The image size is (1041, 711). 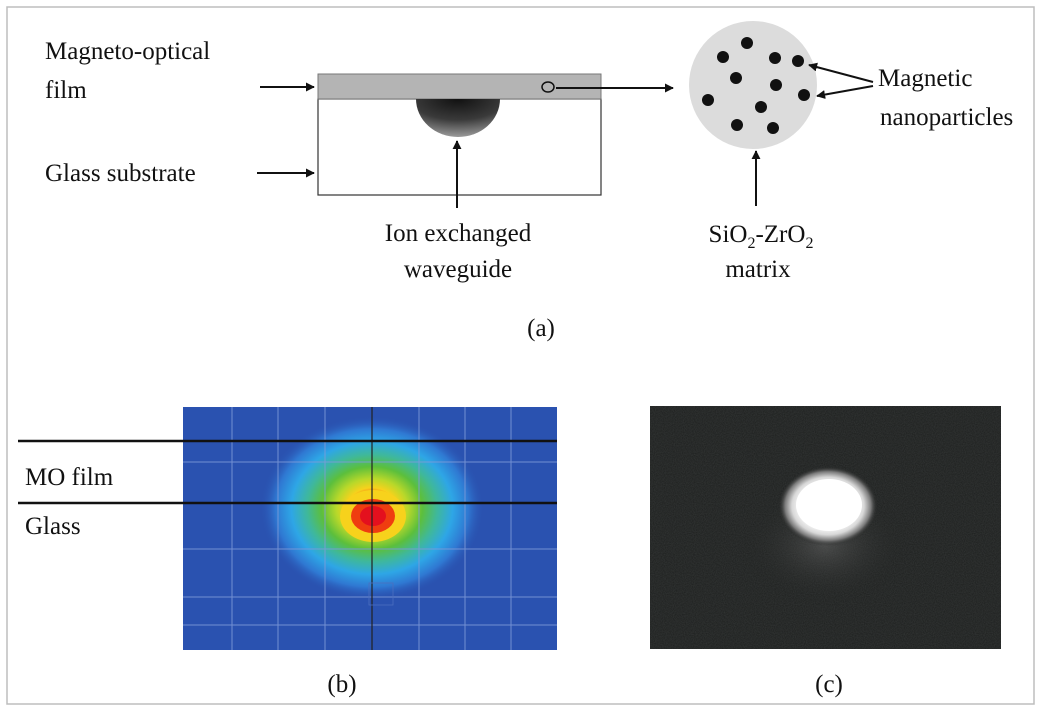 I want to click on plot-grid, so click(x=370, y=528).